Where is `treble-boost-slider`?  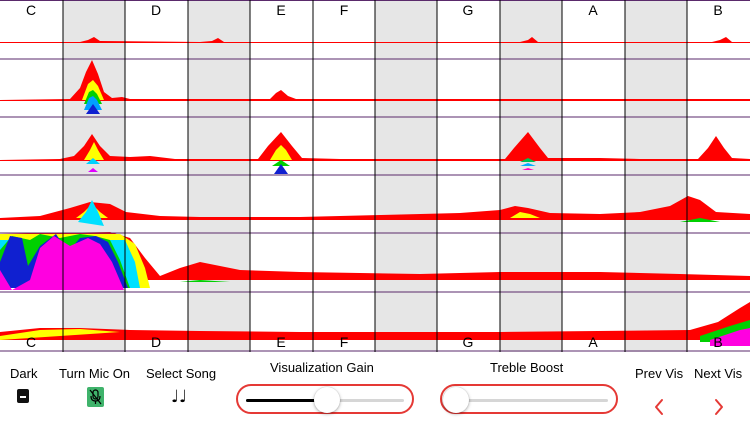 treble-boost-slider is located at coordinates (529, 399).